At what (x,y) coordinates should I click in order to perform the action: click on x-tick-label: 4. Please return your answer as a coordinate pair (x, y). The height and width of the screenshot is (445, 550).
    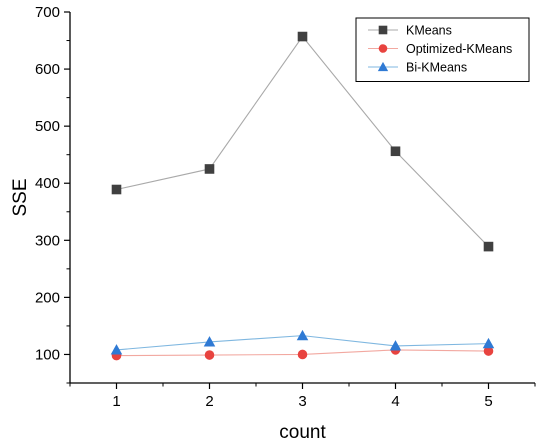
    Looking at the image, I should click on (395, 401).